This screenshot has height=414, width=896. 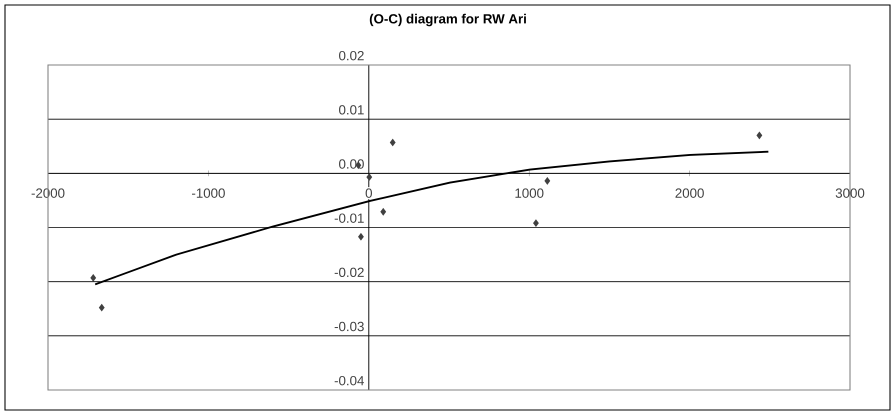 What do you see at coordinates (349, 381) in the screenshot?
I see `y-tick-label: -0.04` at bounding box center [349, 381].